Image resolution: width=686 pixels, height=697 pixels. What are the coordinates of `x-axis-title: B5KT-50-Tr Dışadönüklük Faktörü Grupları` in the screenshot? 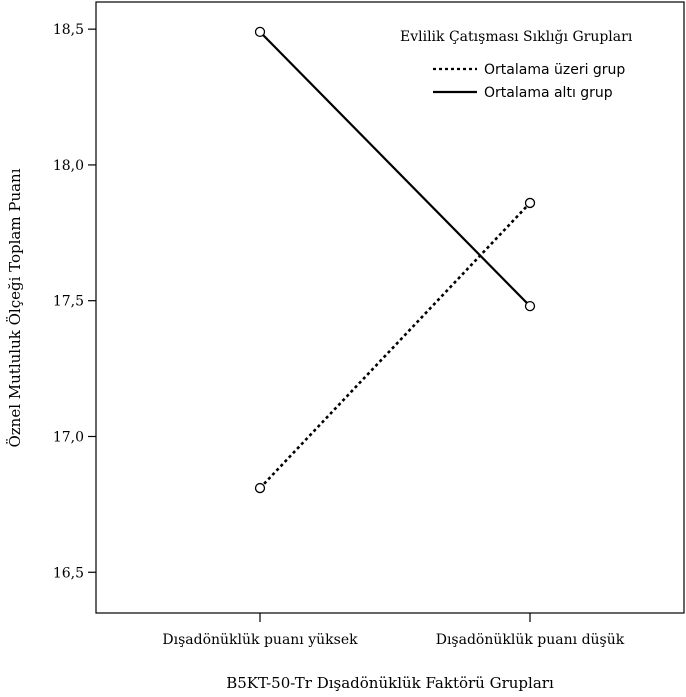 It's located at (390, 683).